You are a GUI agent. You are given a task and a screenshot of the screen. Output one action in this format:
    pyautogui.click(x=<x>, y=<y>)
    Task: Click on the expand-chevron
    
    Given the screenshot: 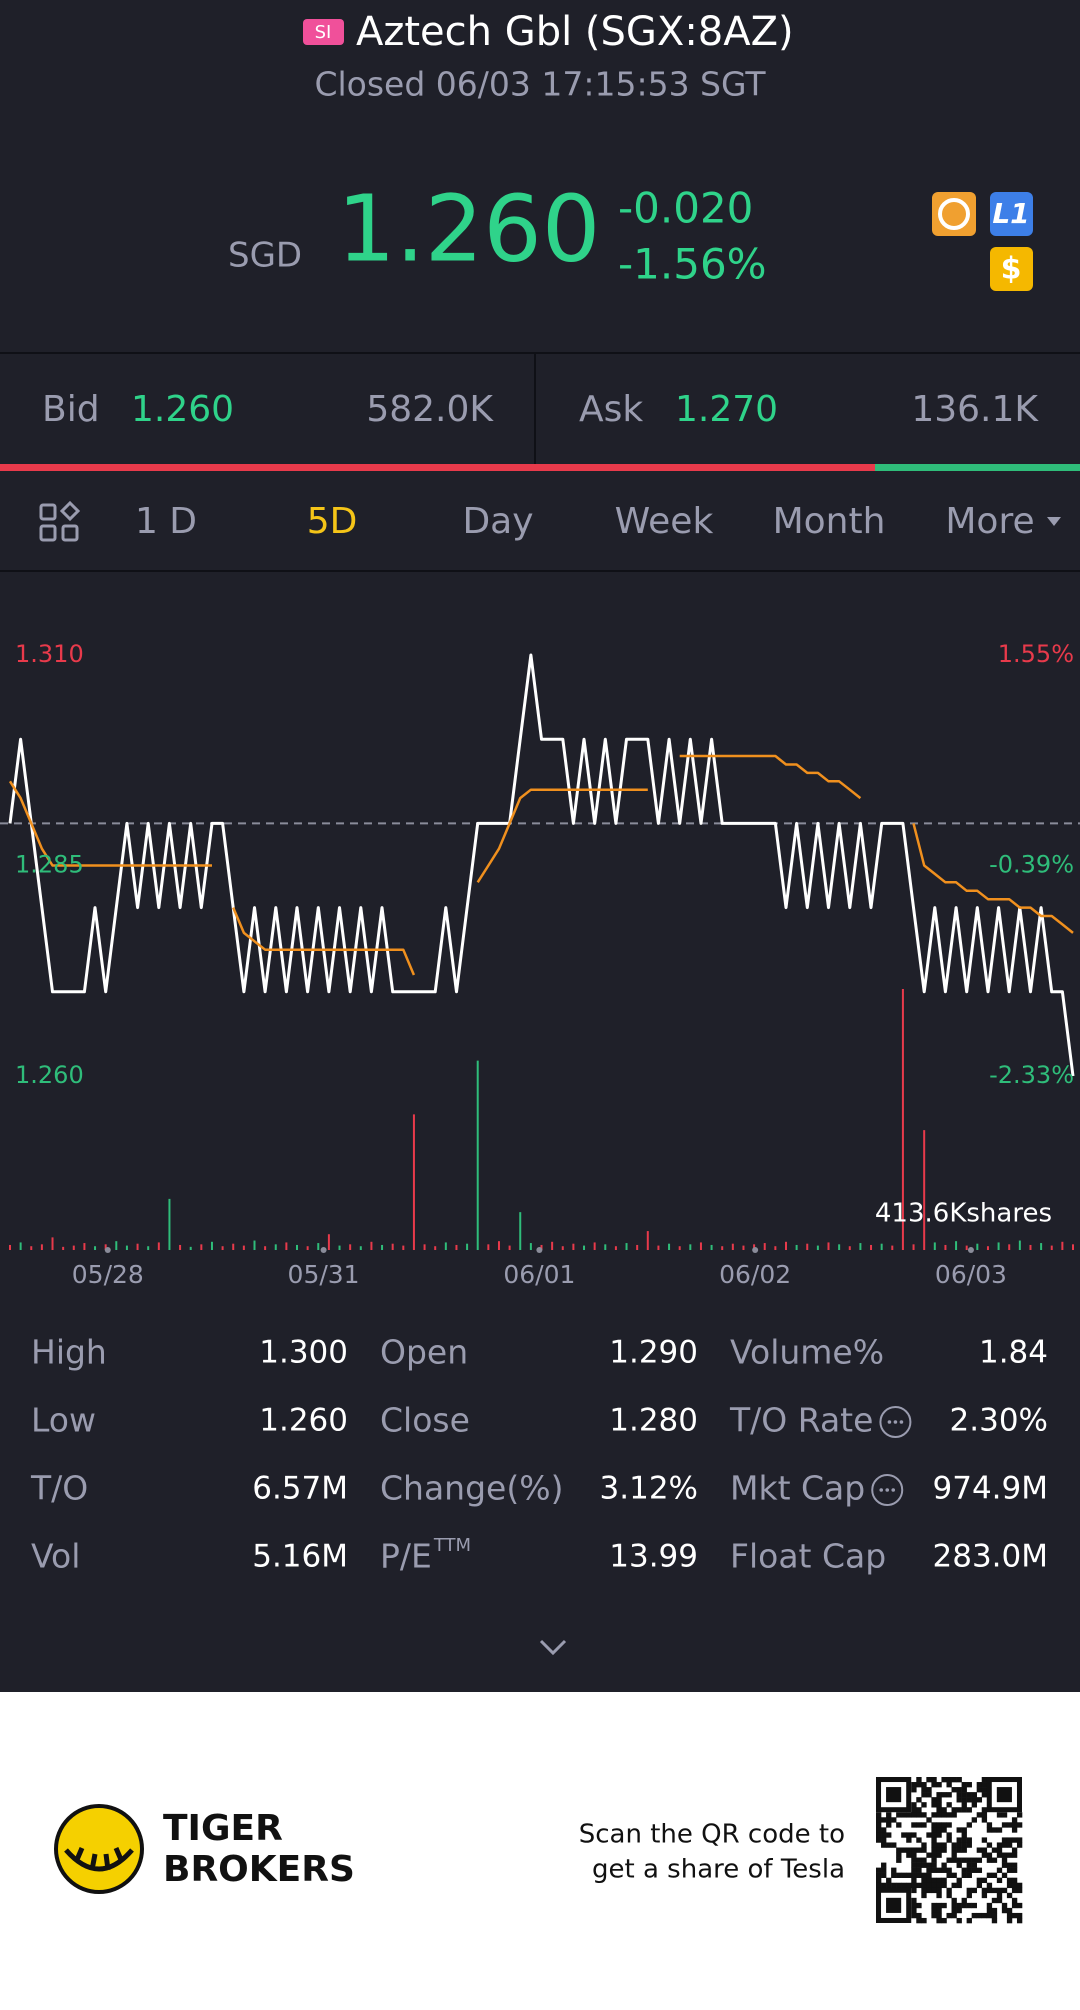 What is the action you would take?
    pyautogui.click(x=553, y=1647)
    